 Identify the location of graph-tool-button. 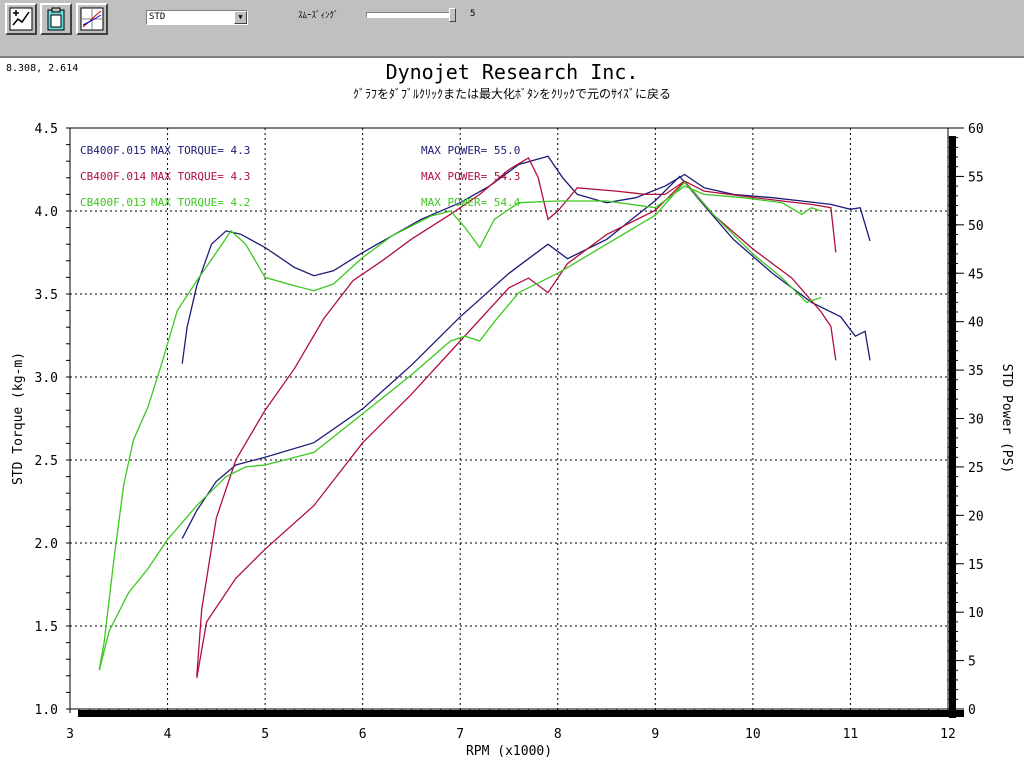
(21, 19).